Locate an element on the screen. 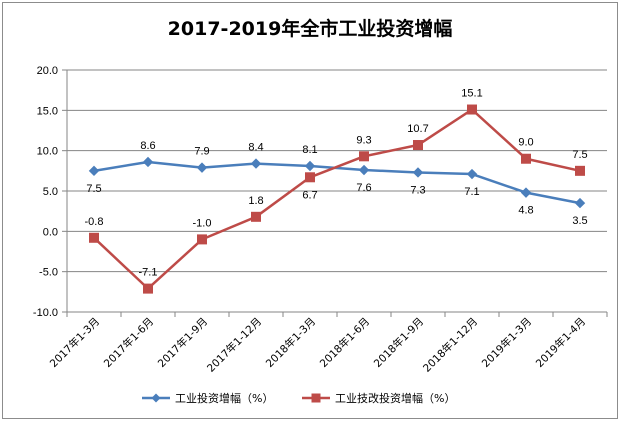  x-tick-label: 2019年1-4月 is located at coordinates (560, 342).